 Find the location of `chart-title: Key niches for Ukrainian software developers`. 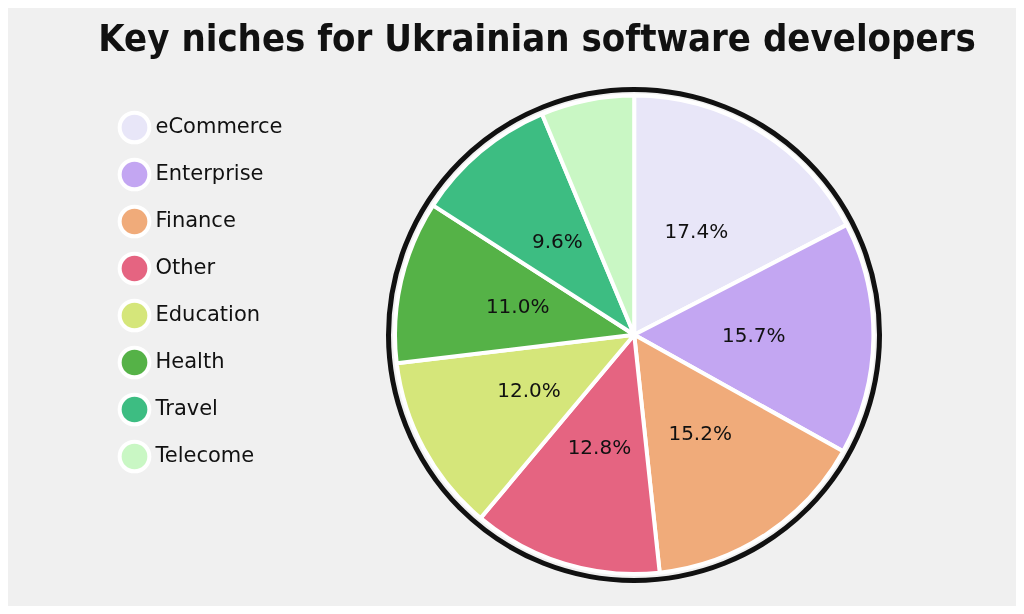

chart-title: Key niches for Ukrainian software developers is located at coordinates (537, 37).